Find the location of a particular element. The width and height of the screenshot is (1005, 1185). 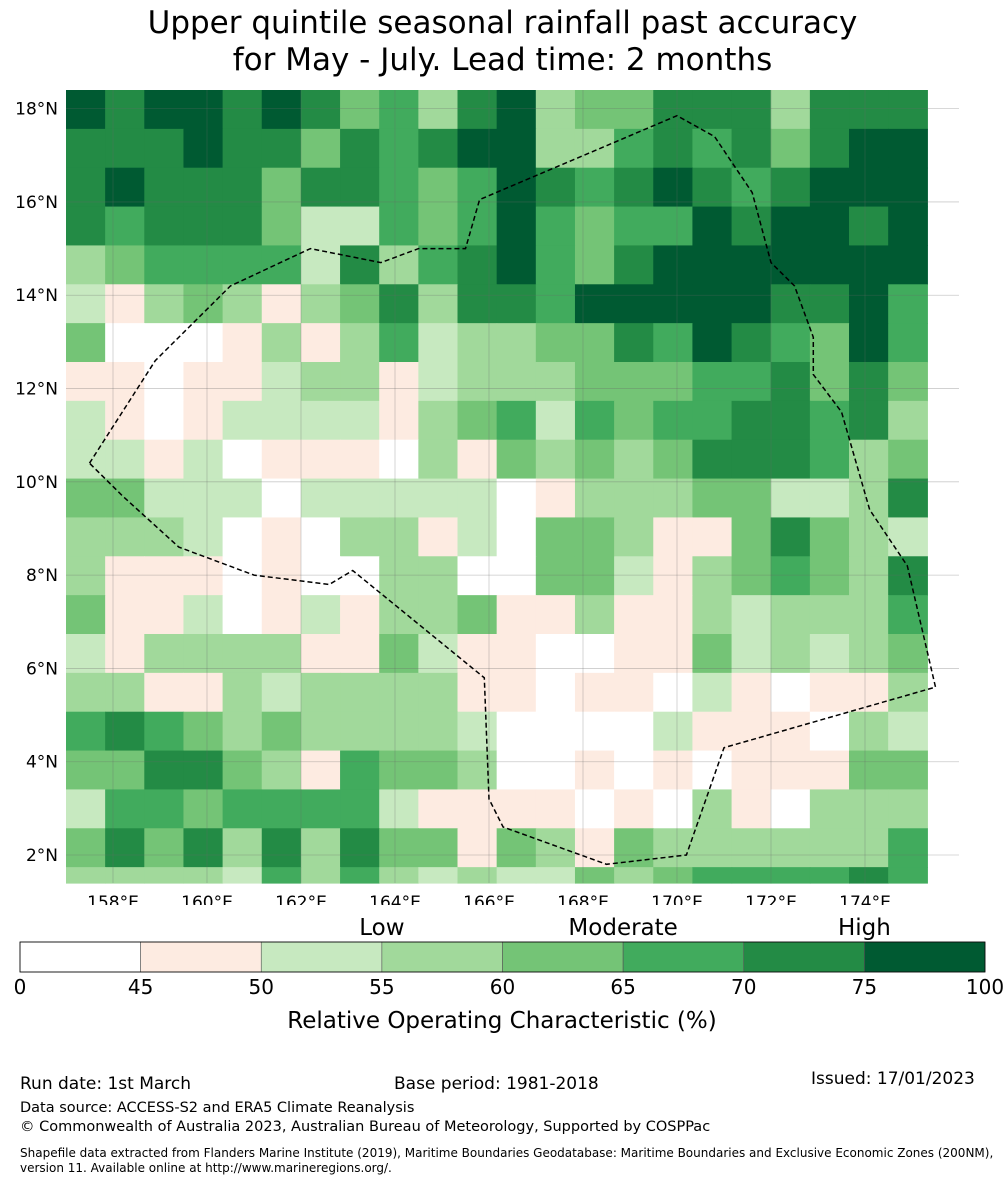

legend-category-label: Moderate is located at coordinates (622, 928).